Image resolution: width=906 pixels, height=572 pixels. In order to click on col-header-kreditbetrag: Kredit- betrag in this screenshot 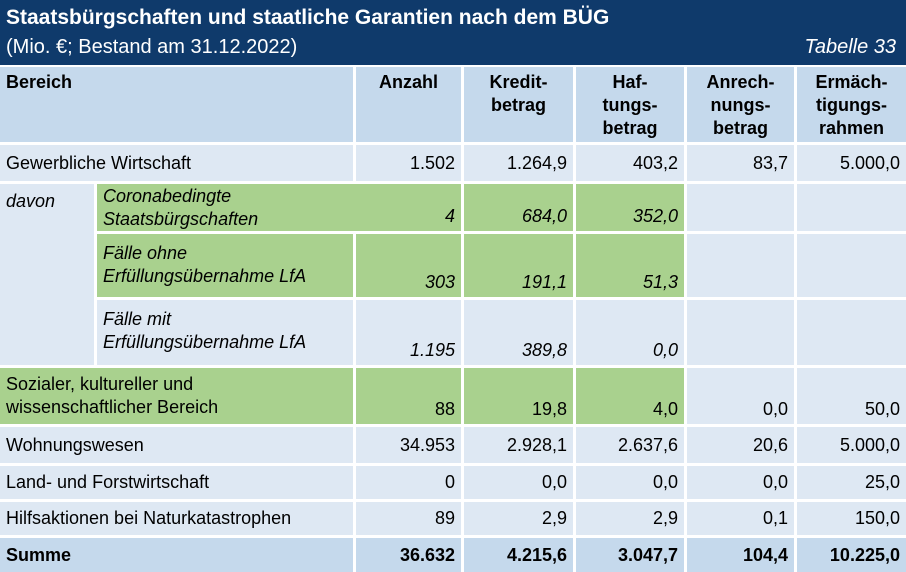, I will do `click(518, 104)`.